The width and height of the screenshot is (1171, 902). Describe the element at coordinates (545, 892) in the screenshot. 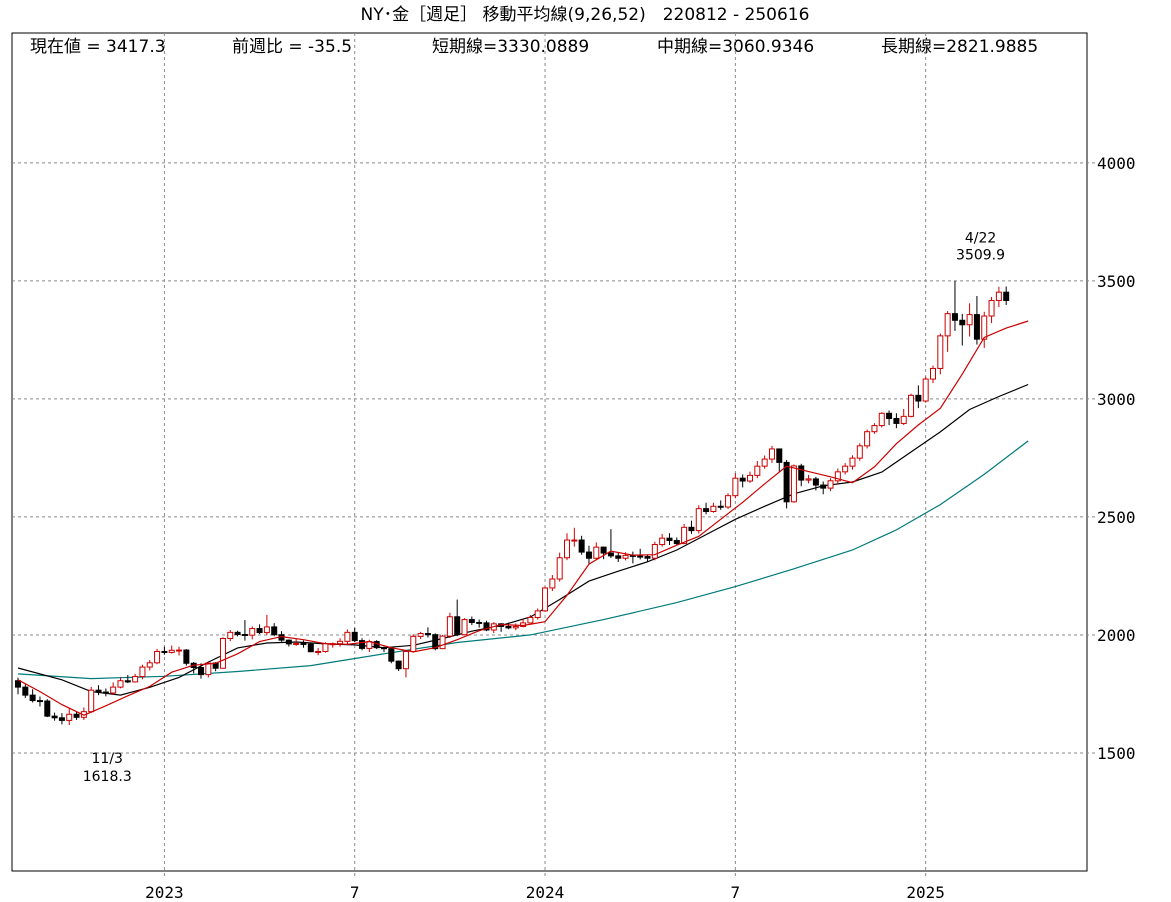

I see `x-axis-labels: 2023 7 2024 7 2025` at that location.